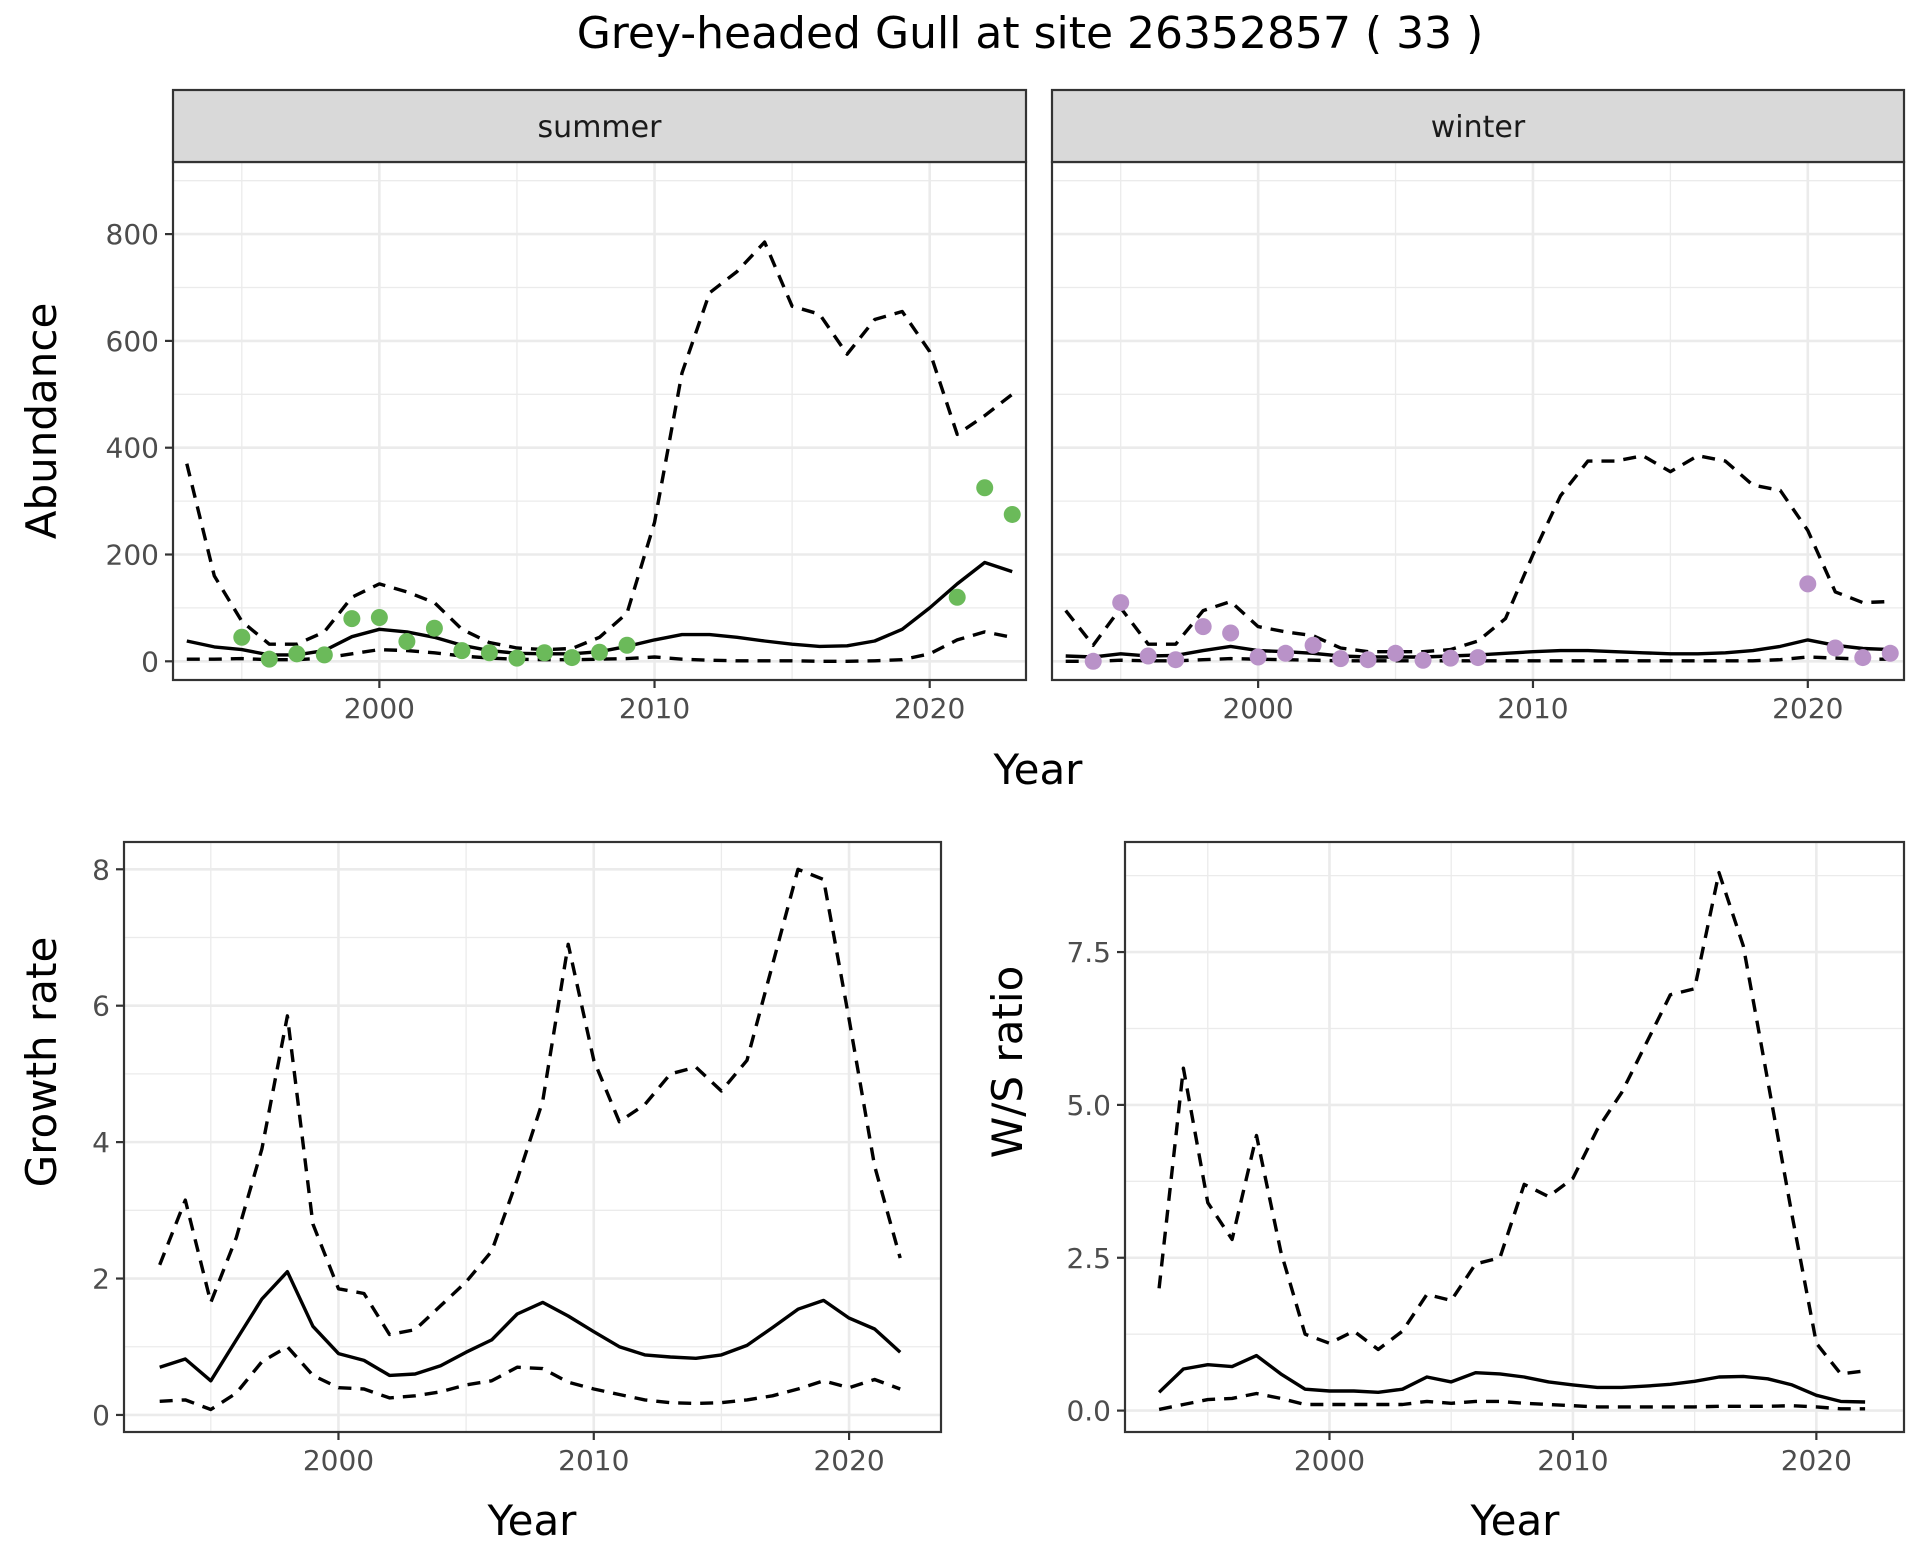  What do you see at coordinates (1030, 33) in the screenshot?
I see `chart-title: Grey-headed Gull at site 26352857 ( 33 )` at bounding box center [1030, 33].